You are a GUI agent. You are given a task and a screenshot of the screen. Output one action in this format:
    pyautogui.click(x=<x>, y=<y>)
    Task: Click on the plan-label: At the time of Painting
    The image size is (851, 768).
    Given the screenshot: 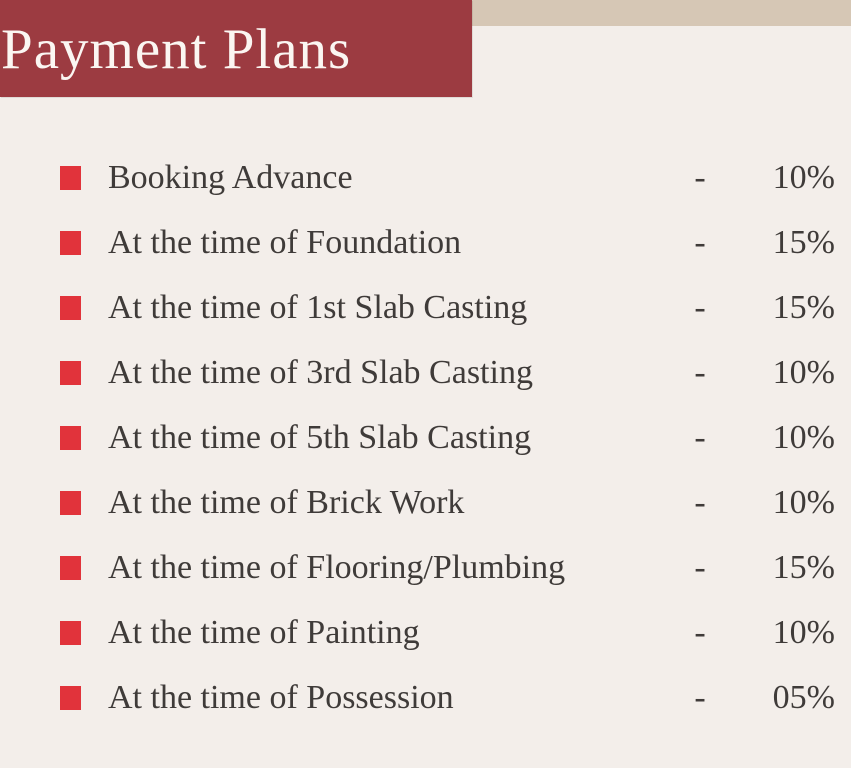 What is the action you would take?
    pyautogui.click(x=264, y=632)
    